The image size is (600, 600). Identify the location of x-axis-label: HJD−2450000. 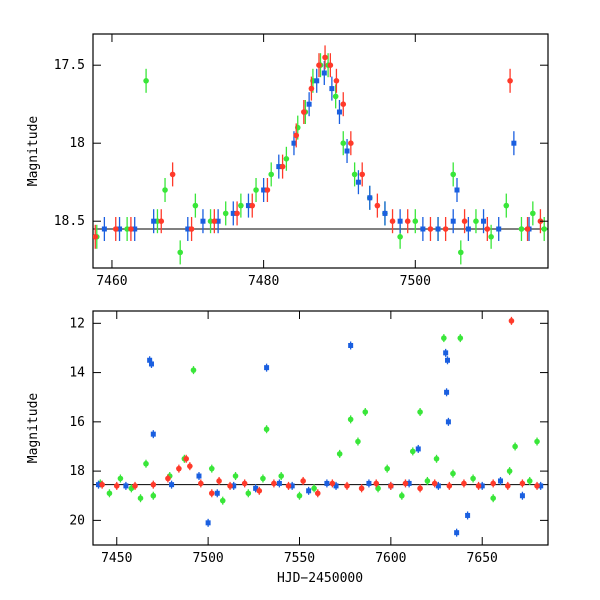
(320, 578).